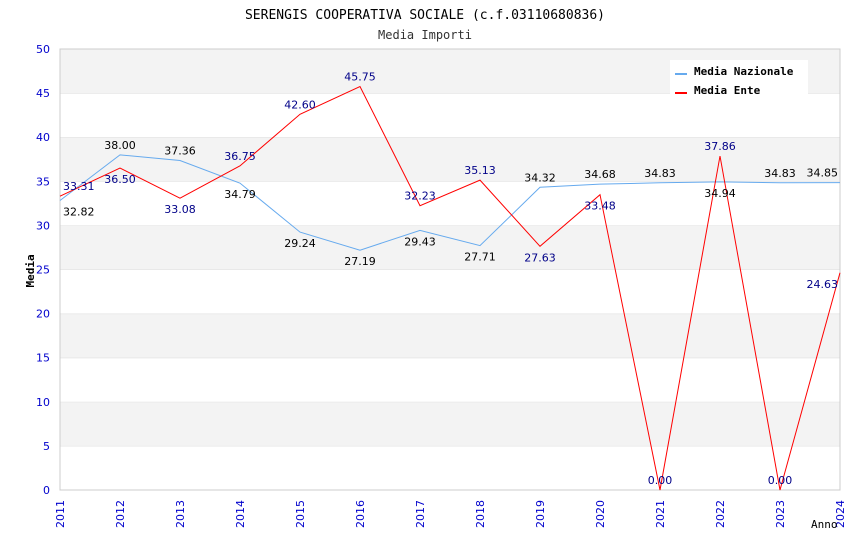 Image resolution: width=850 pixels, height=550 pixels. What do you see at coordinates (43, 270) in the screenshot?
I see `y-tick-label: 25` at bounding box center [43, 270].